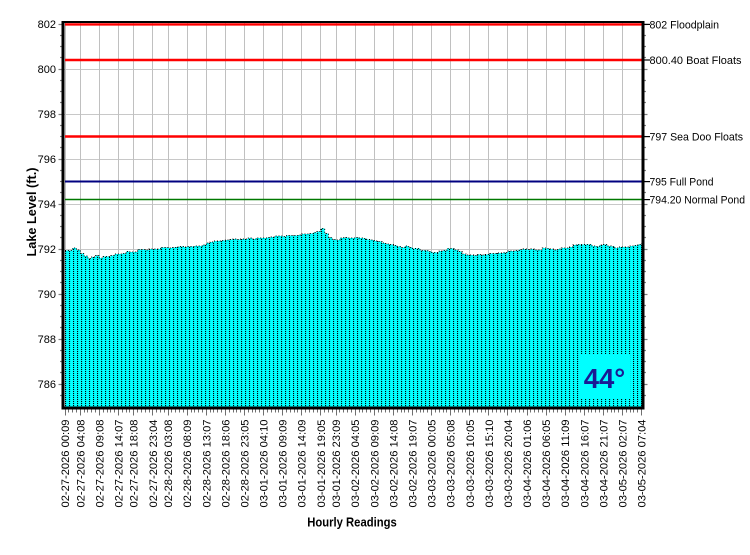 This screenshot has width=750, height=555. Describe the element at coordinates (66, 464) in the screenshot. I see `svg-text: 02-27-2026 00:09` at that location.